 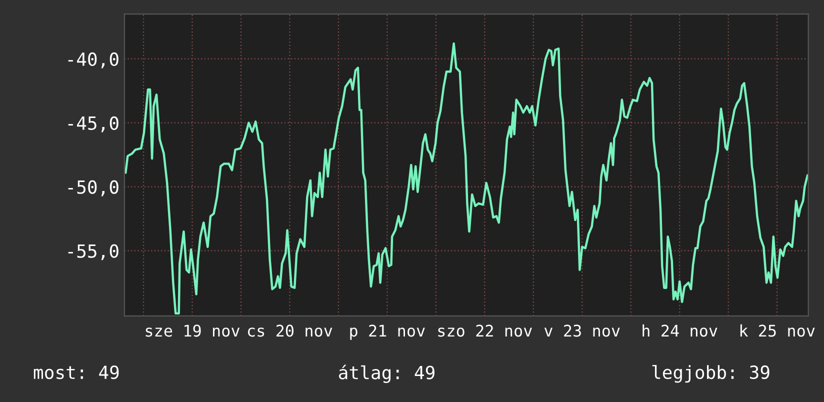 What do you see at coordinates (93, 188) in the screenshot?
I see `y-tick-label: -50,0` at bounding box center [93, 188].